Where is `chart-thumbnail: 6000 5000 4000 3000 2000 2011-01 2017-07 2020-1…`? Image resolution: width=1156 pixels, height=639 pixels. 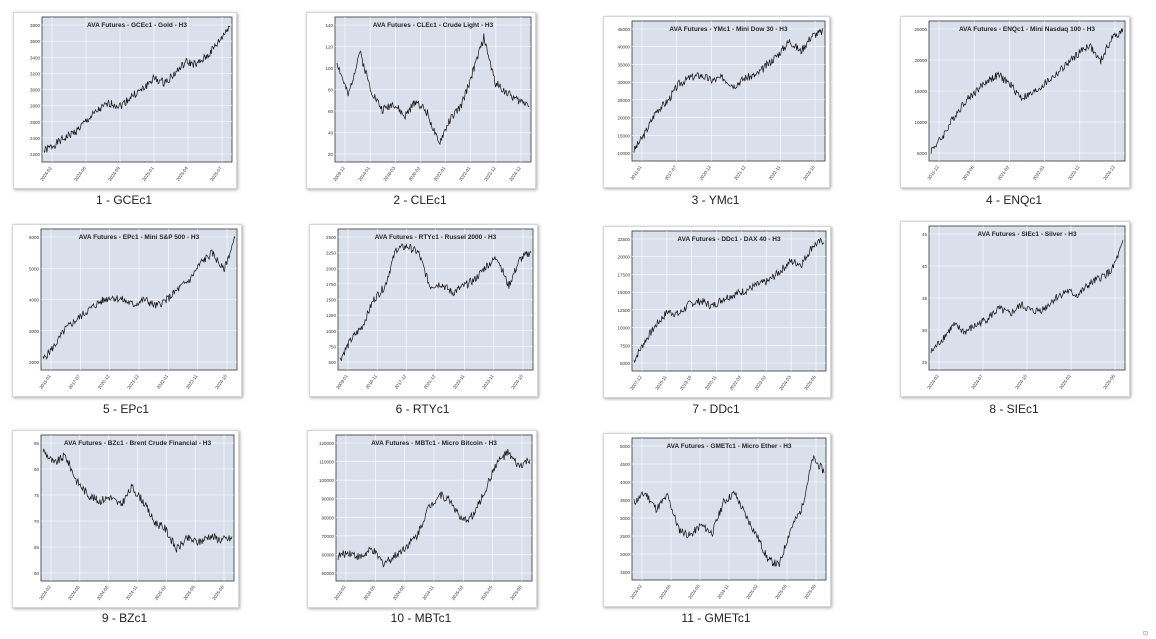
chart-thumbnail: 6000 5000 4000 3000 2000 2011-01 2017-07 2020-1… is located at coordinates (127, 310).